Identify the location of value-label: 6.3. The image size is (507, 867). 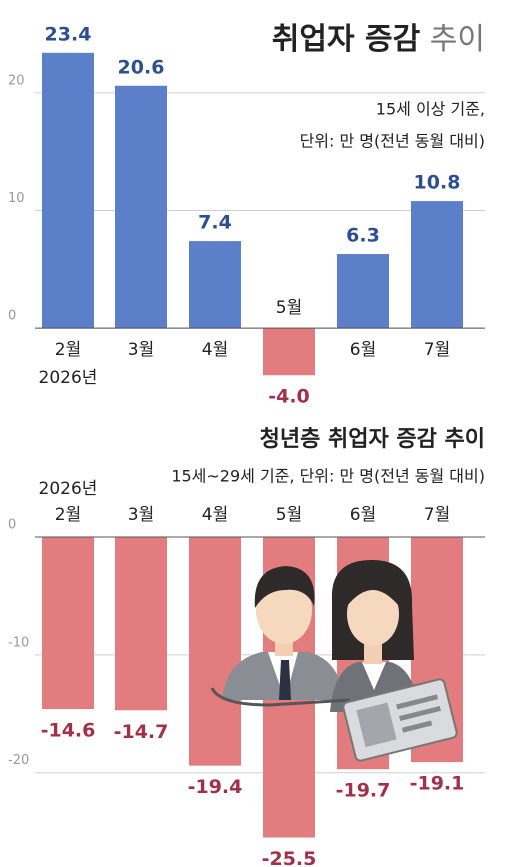
(363, 236).